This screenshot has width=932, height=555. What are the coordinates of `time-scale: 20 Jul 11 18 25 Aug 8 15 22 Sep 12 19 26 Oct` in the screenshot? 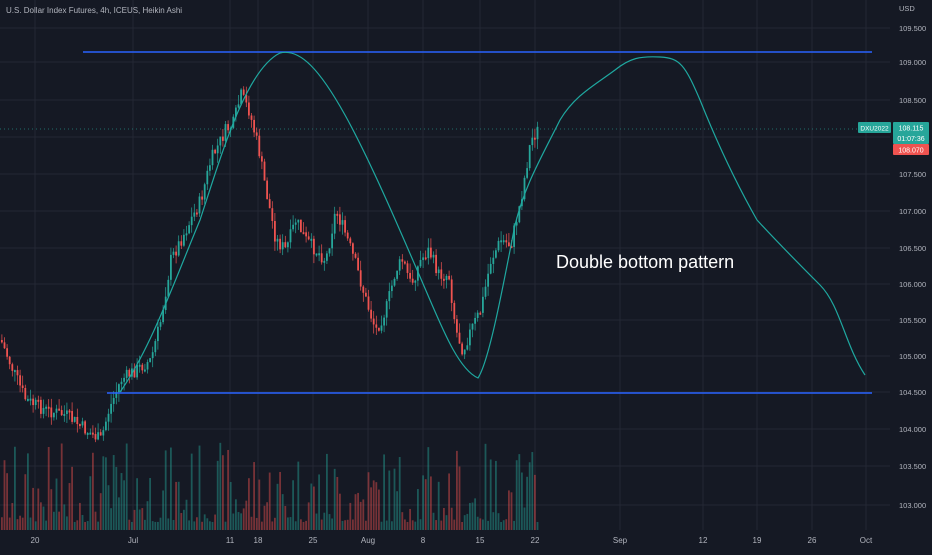 It's located at (466, 540).